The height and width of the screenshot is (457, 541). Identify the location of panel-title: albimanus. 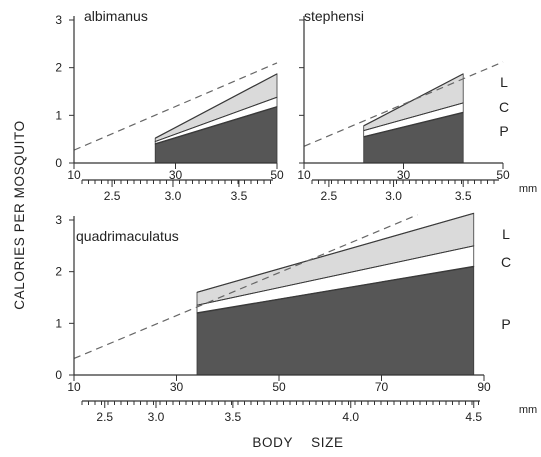
(116, 16).